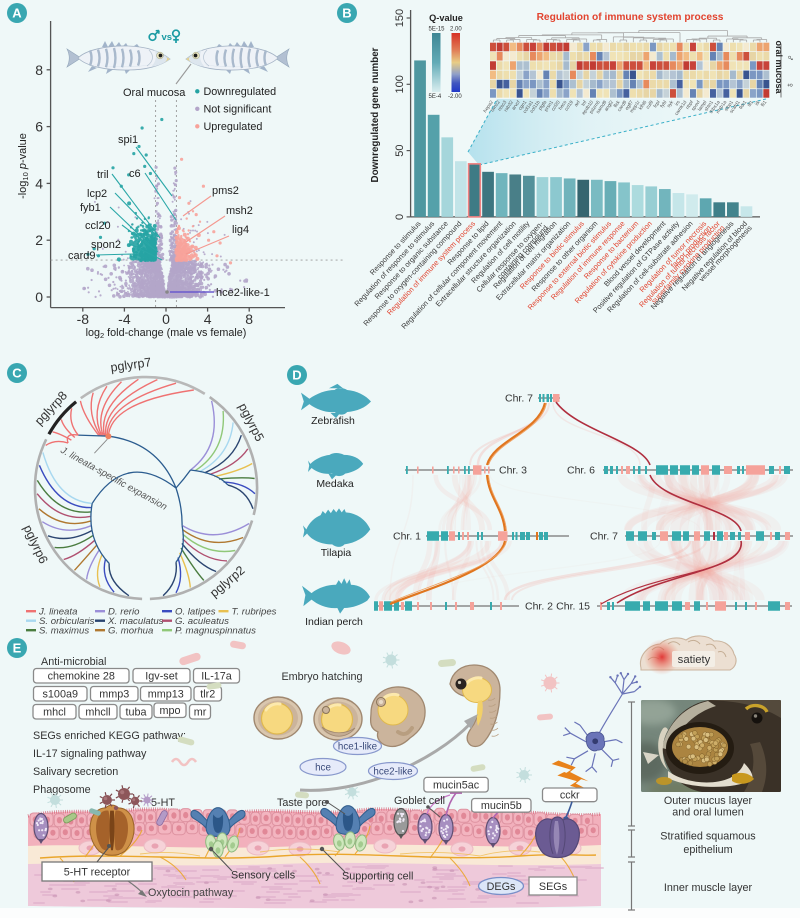 This screenshot has height=918, width=800. I want to click on svg-text: stbp1, so click(729, 105).